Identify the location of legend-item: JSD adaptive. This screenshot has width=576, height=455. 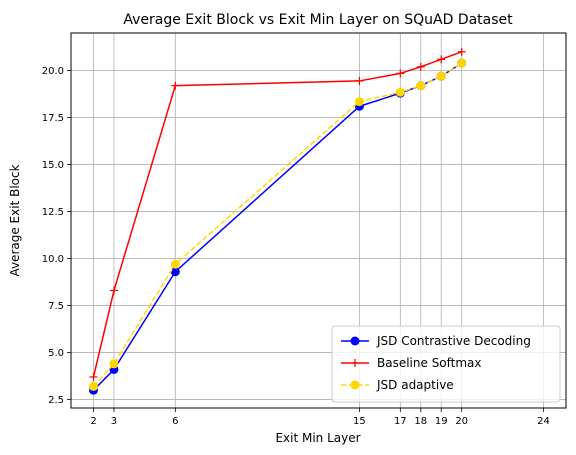
(397, 385).